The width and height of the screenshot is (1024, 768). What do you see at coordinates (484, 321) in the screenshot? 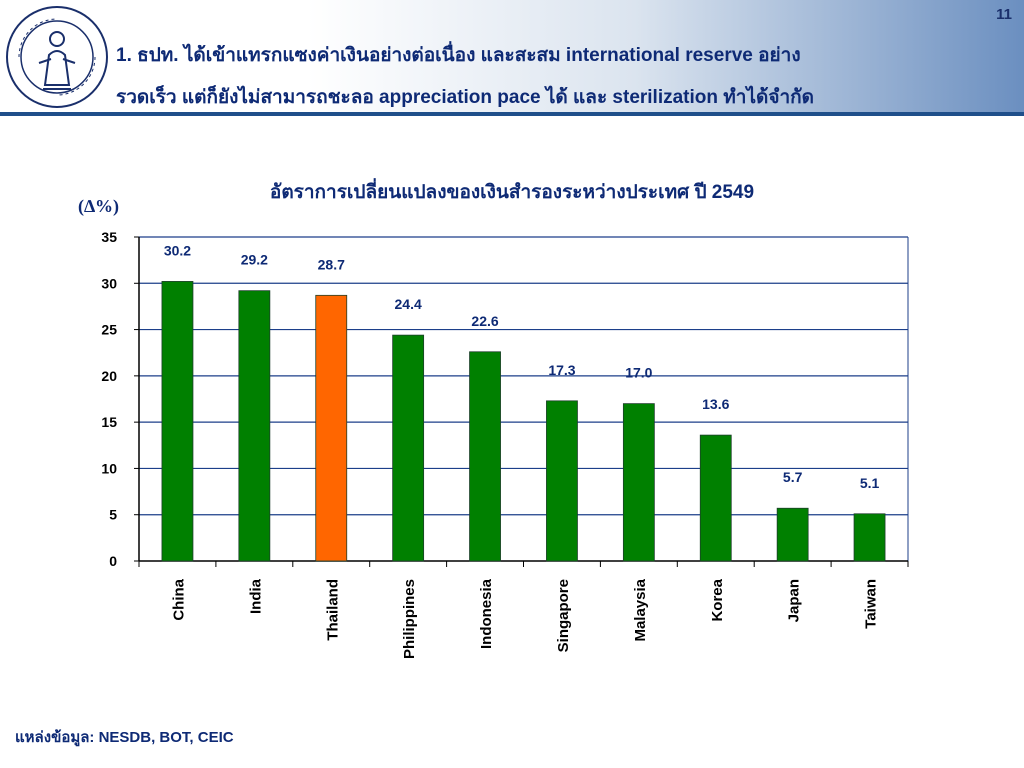
I see `data-label-indonesia: 22.6` at bounding box center [484, 321].